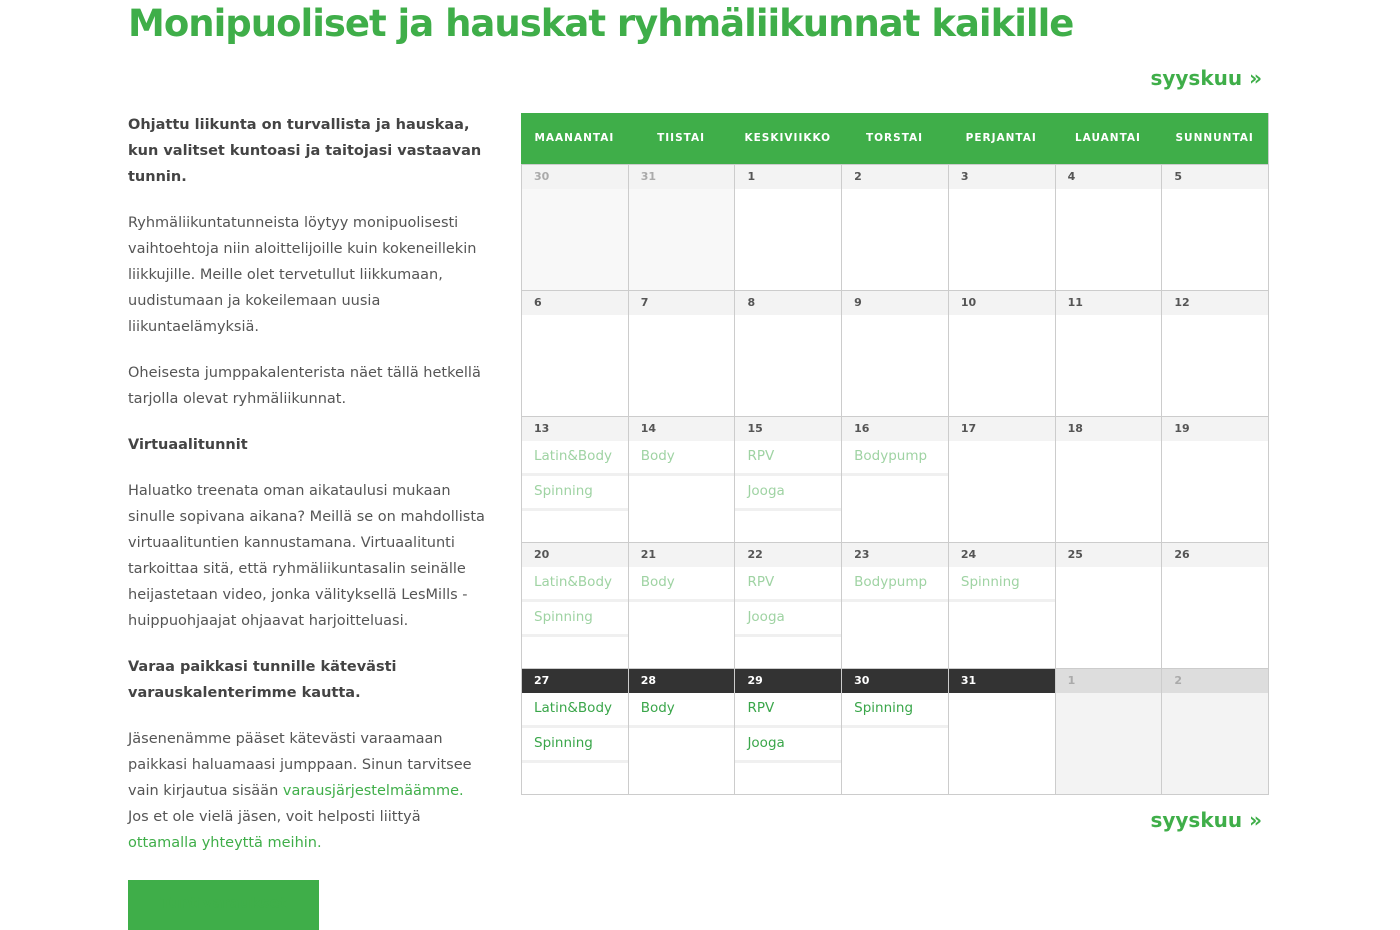 This screenshot has height=930, width=1400. Describe the element at coordinates (895, 681) in the screenshot. I see `day-number: 30` at that location.